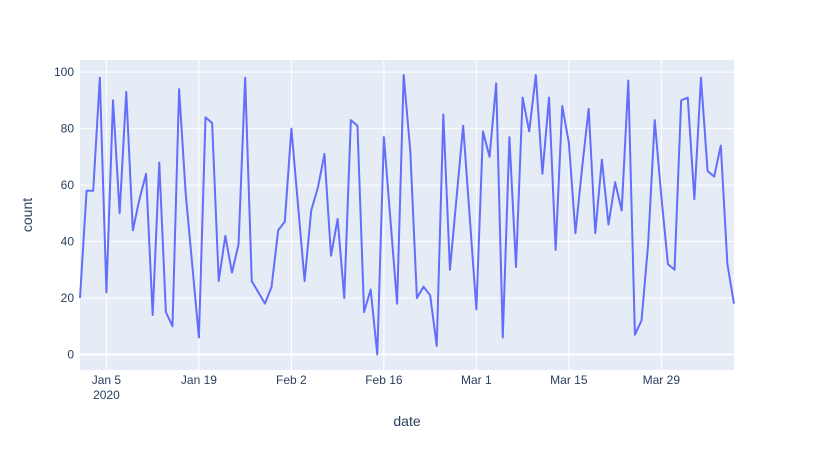  What do you see at coordinates (68, 298) in the screenshot?
I see `y-tick-label: 20` at bounding box center [68, 298].